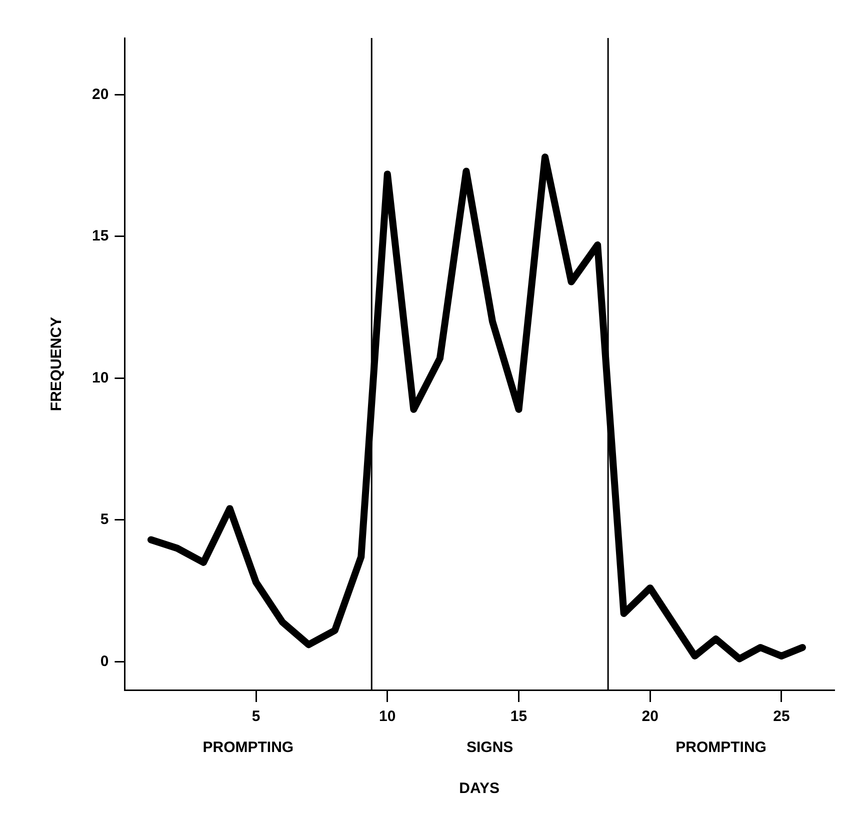  Describe the element at coordinates (490, 747) in the screenshot. I see `text: SIGNS` at that location.